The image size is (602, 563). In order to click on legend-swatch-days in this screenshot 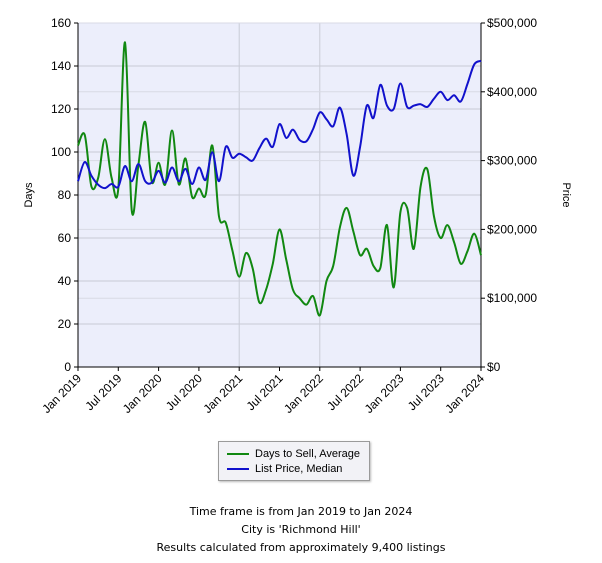, I will do `click(238, 454)`.